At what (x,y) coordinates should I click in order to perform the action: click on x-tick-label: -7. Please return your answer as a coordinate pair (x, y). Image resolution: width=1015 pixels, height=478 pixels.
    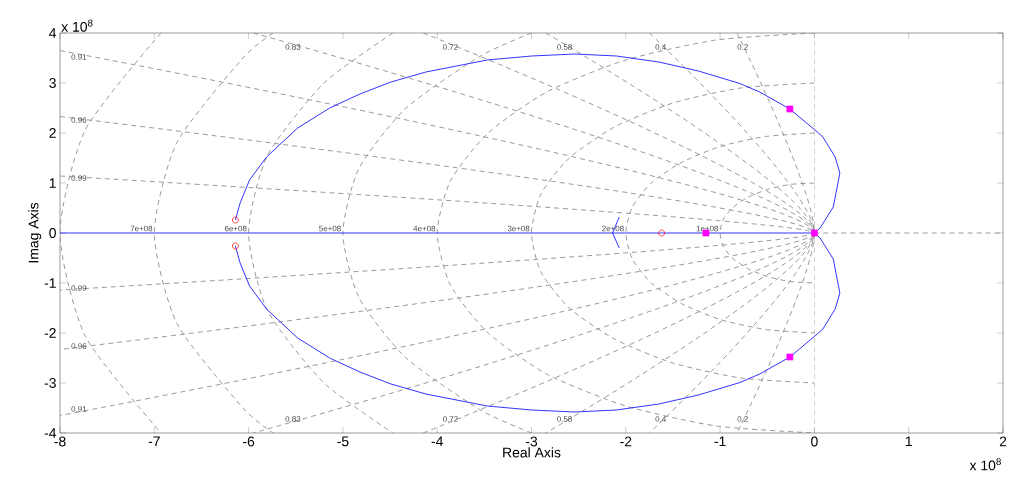
    Looking at the image, I should click on (154, 441).